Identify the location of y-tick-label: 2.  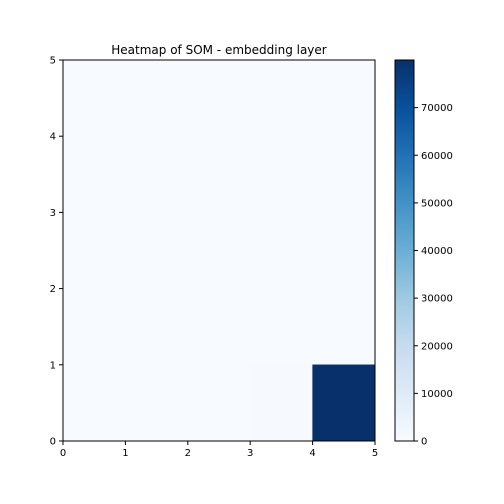
(53, 289).